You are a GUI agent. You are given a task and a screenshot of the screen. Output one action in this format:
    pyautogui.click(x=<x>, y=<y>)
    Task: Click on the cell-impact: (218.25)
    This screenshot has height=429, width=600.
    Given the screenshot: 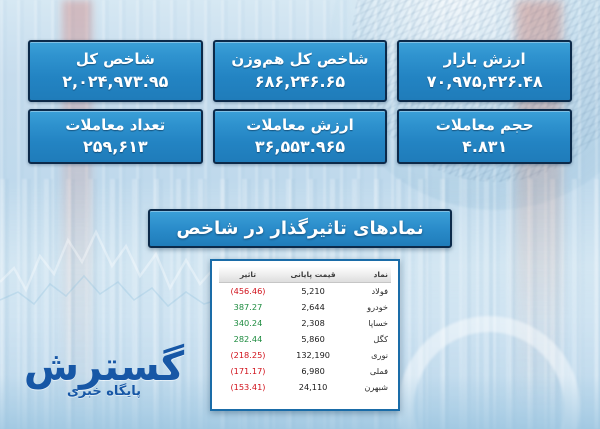 What is the action you would take?
    pyautogui.click(x=248, y=355)
    